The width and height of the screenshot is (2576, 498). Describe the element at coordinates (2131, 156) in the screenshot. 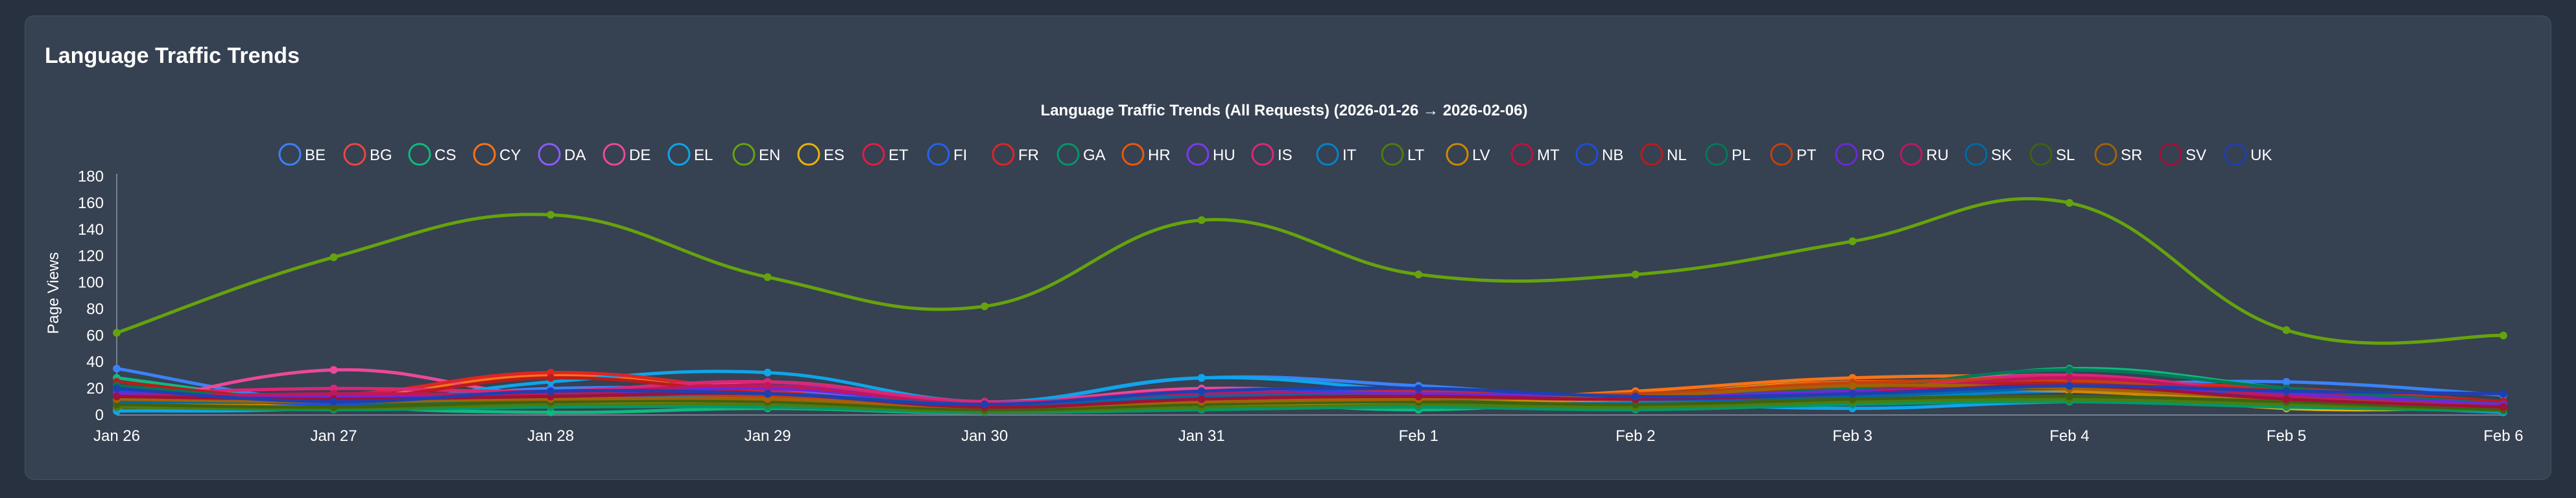

I see `legend-label: SR` at that location.